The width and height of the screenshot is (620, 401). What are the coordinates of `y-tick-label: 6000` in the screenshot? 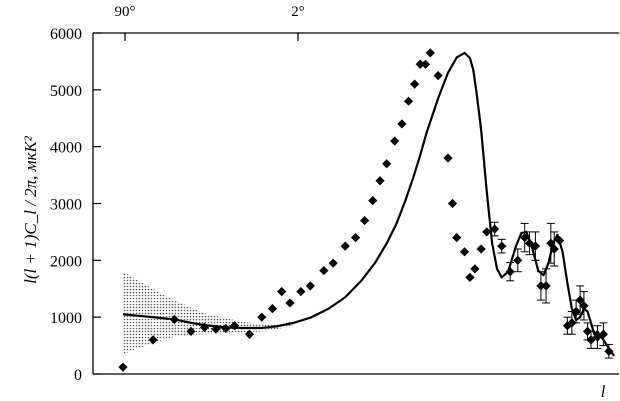 It's located at (66, 34).